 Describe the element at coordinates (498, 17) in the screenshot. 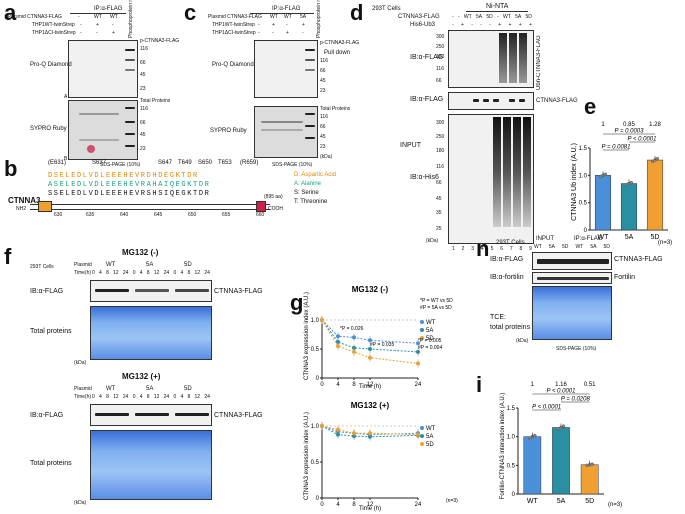

I see `d-lt-5: -` at that location.